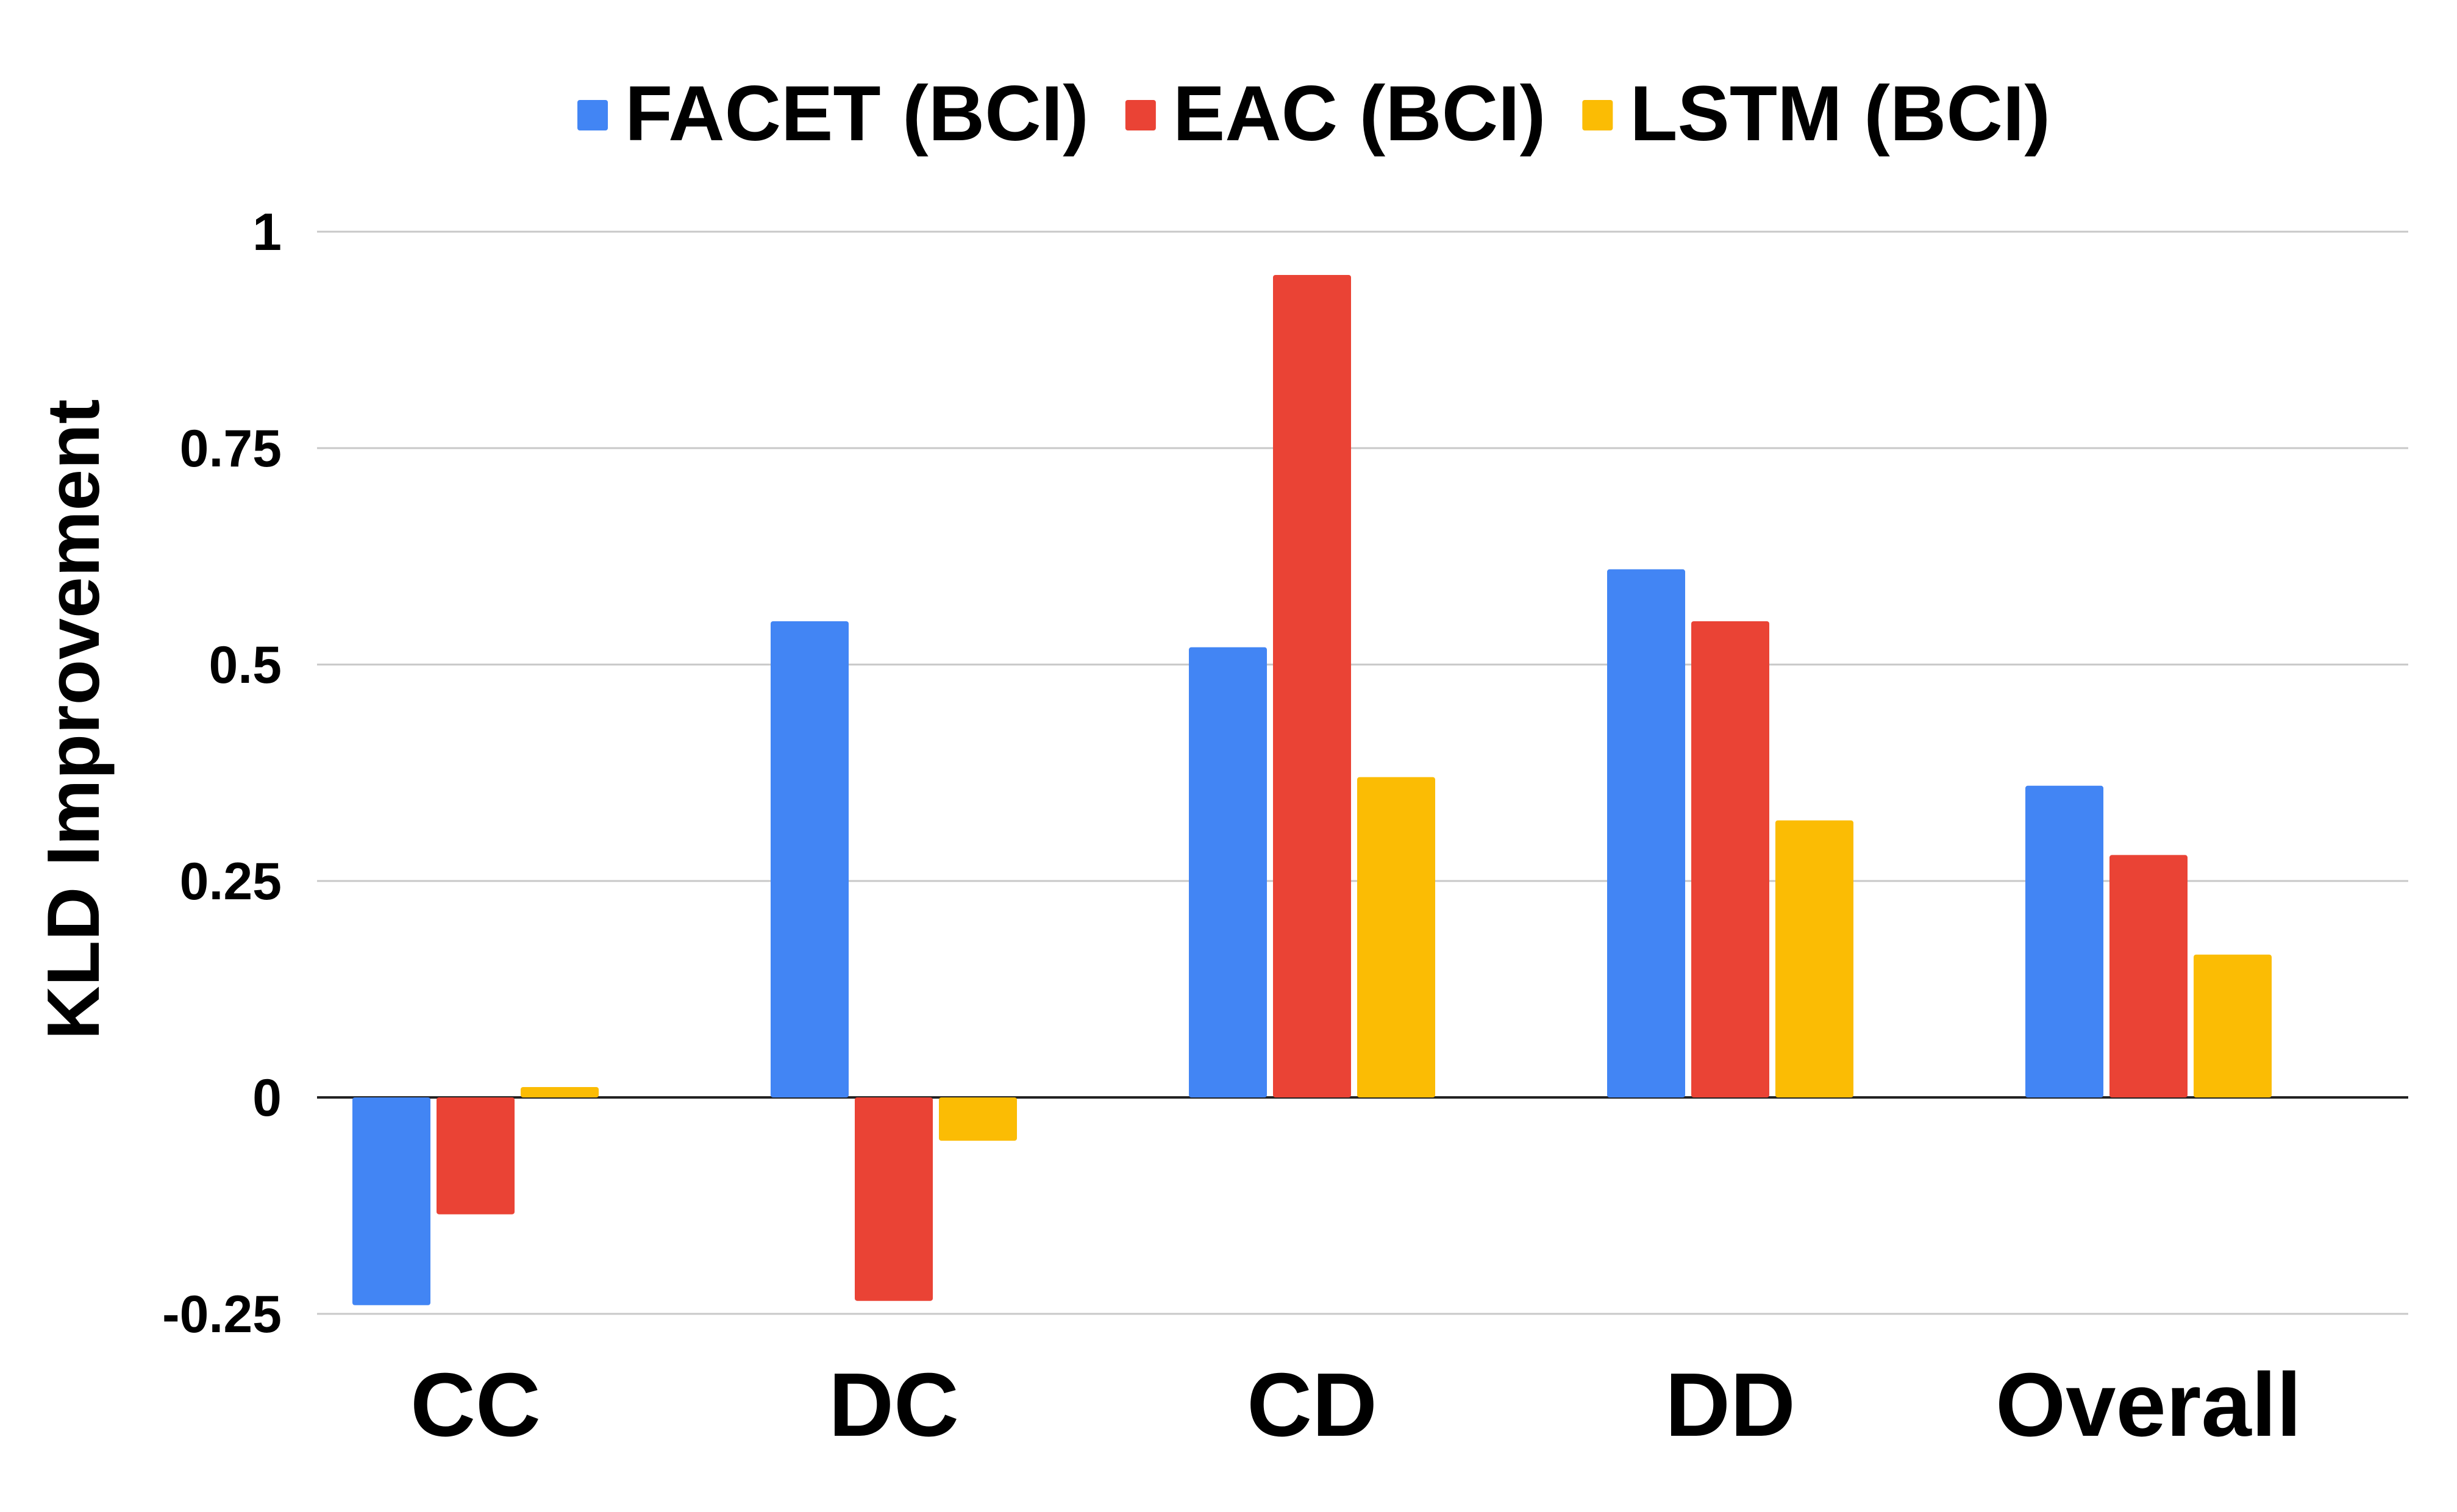  Describe the element at coordinates (267, 1098) in the screenshot. I see `y-tick-label: 0` at that location.